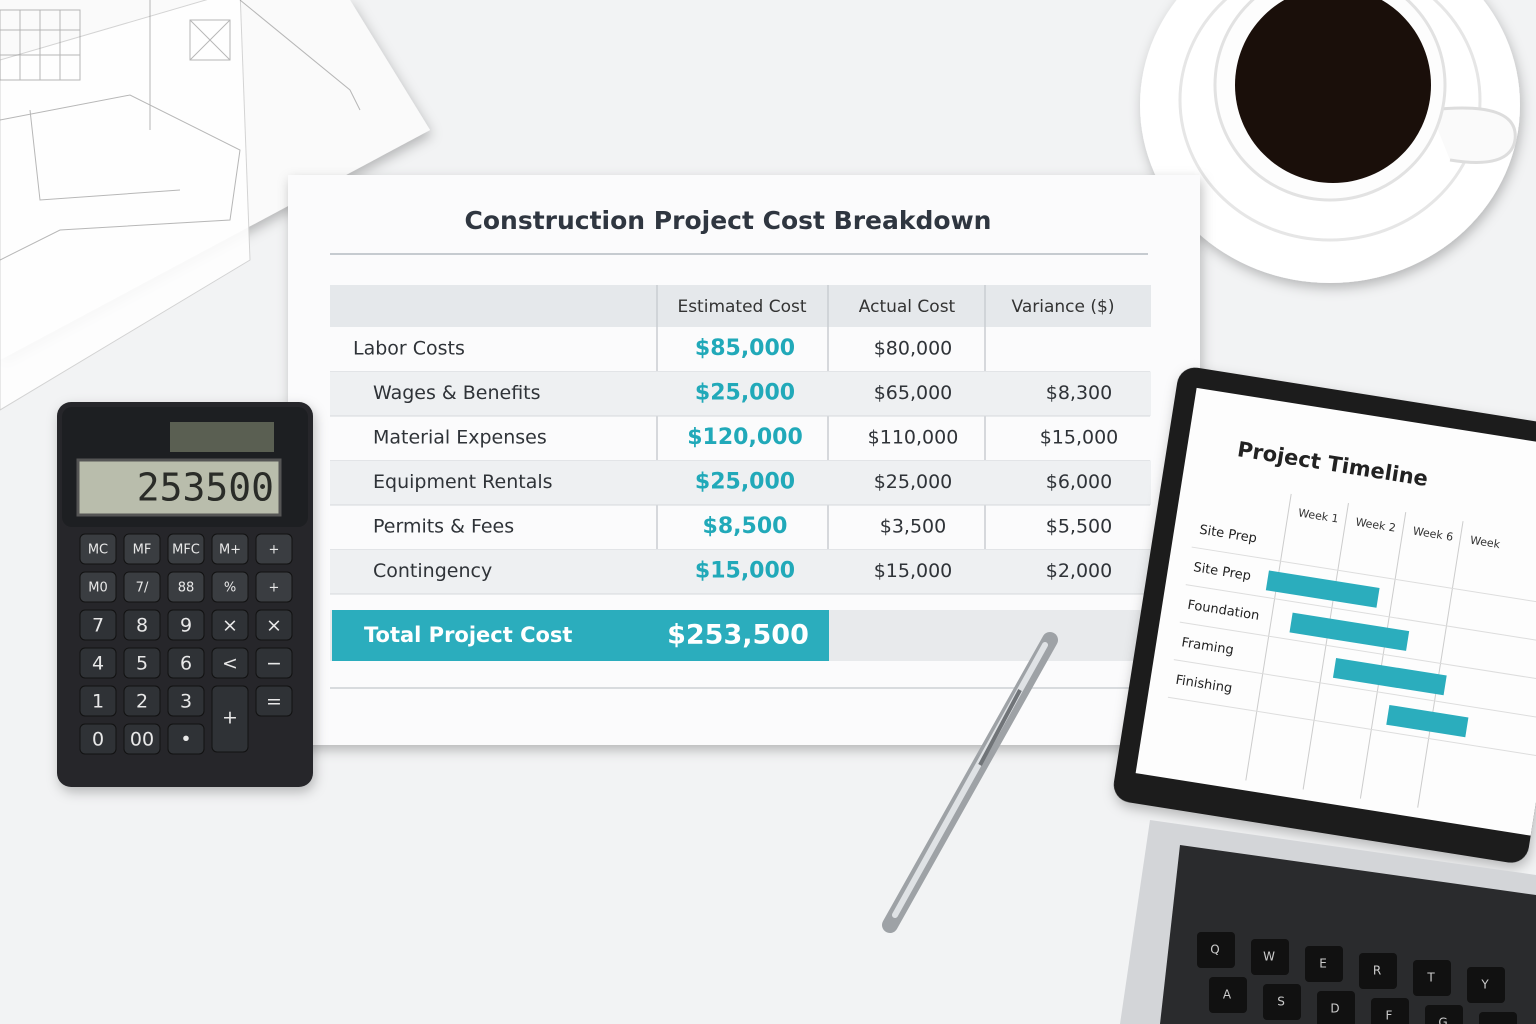 The width and height of the screenshot is (1536, 1024). Describe the element at coordinates (1079, 571) in the screenshot. I see `variance: $2,000` at that location.